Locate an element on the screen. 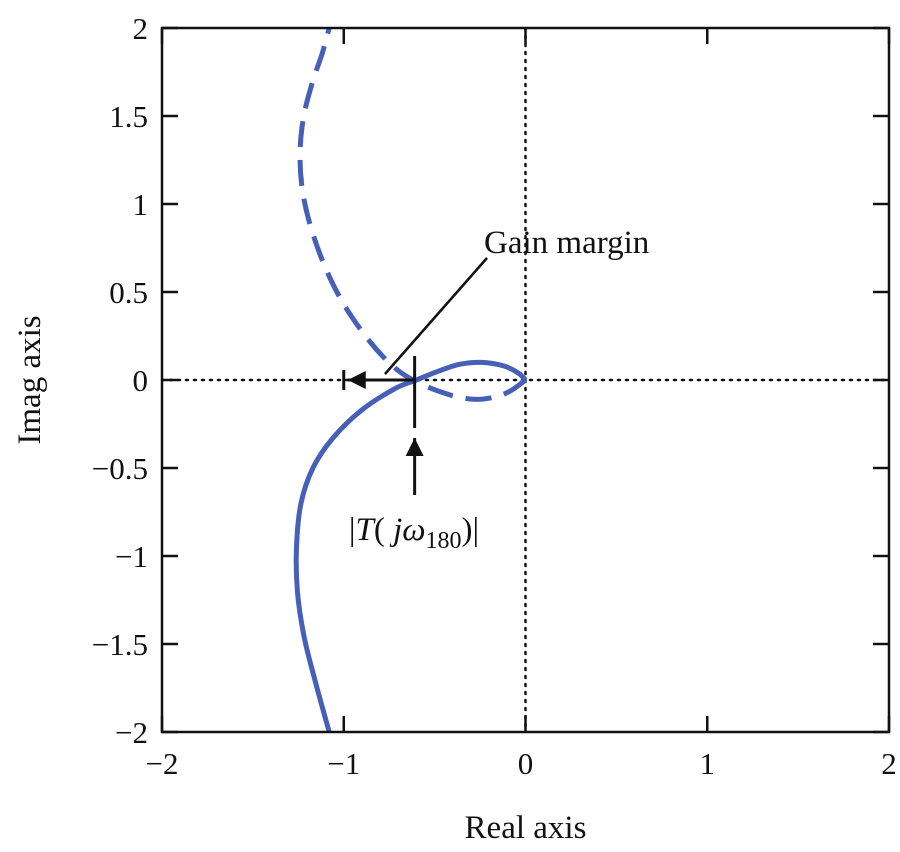  series-solid-curve is located at coordinates (410, 546).